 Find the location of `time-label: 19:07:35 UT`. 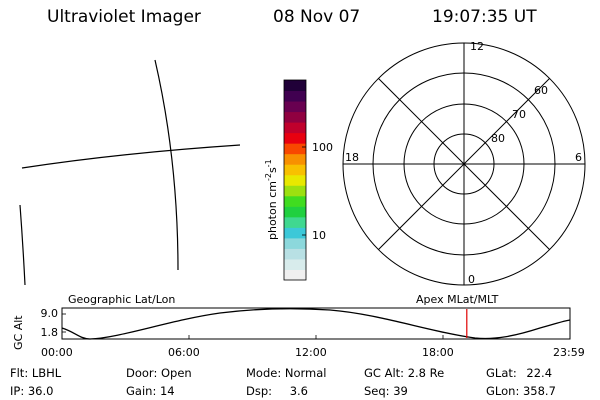

time-label: 19:07:35 UT is located at coordinates (484, 17).